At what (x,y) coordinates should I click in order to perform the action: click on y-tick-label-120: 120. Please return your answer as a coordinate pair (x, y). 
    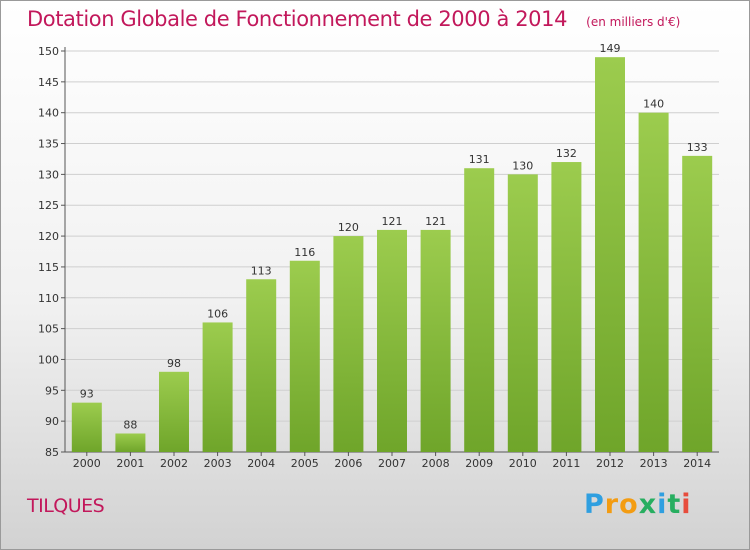
    Looking at the image, I should click on (48, 236).